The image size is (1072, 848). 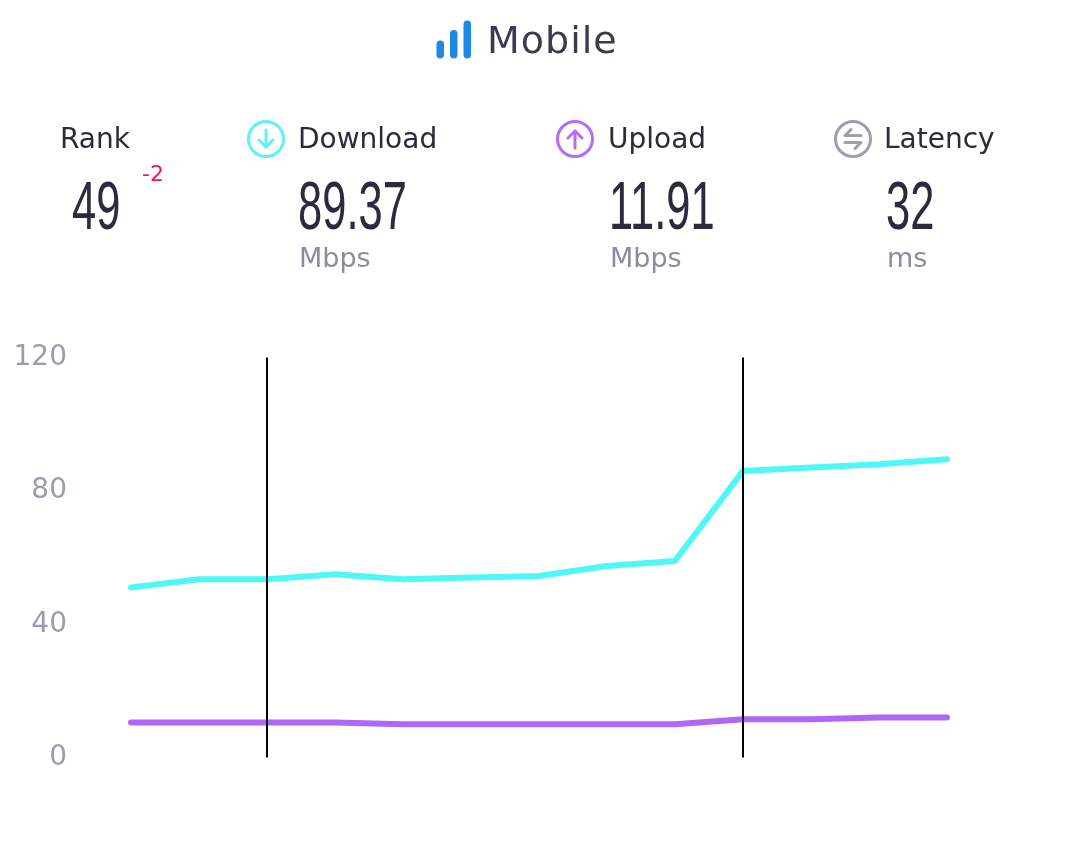 I want to click on y-tick-label: 120, so click(x=40, y=355).